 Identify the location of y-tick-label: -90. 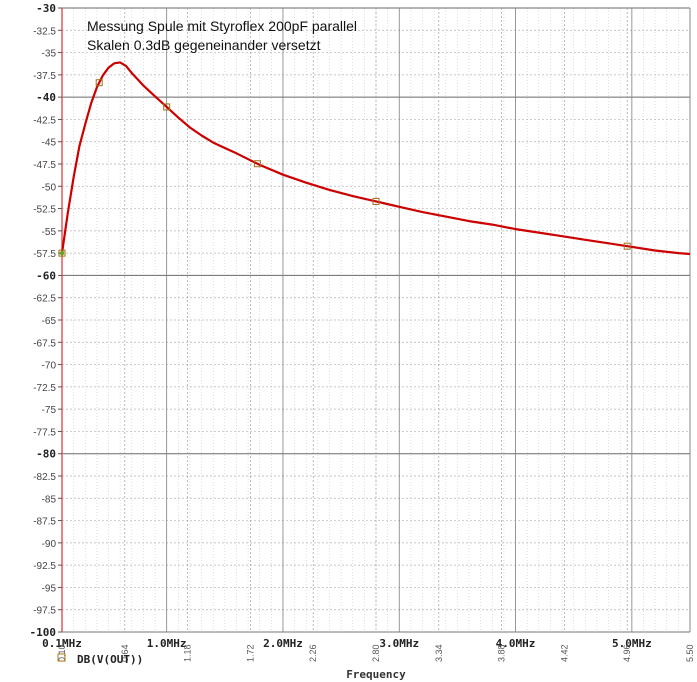
(49, 544).